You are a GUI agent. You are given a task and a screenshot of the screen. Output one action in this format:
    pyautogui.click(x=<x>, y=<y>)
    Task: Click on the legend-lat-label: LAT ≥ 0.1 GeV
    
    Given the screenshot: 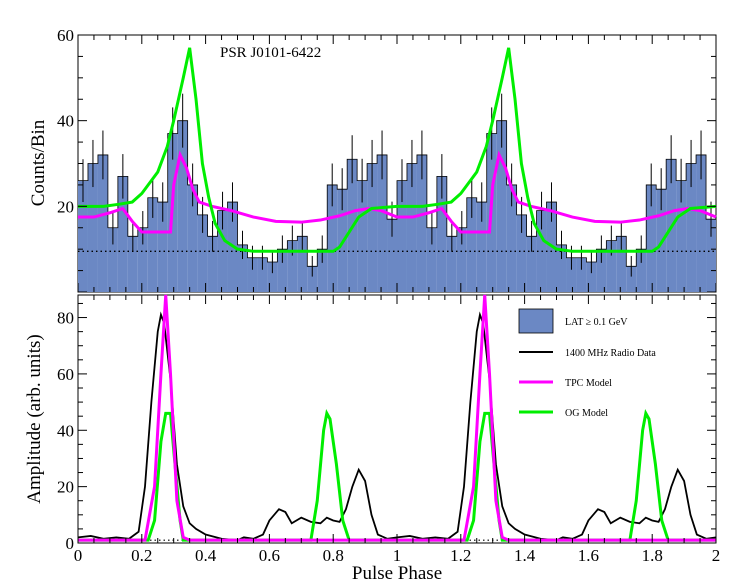 What is the action you would take?
    pyautogui.click(x=596, y=322)
    